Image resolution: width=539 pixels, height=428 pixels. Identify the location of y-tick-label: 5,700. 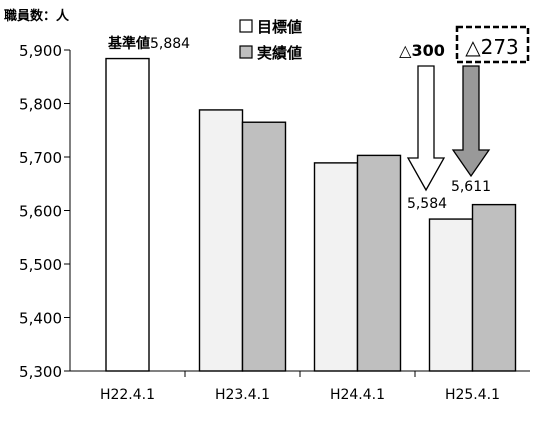
(40, 158).